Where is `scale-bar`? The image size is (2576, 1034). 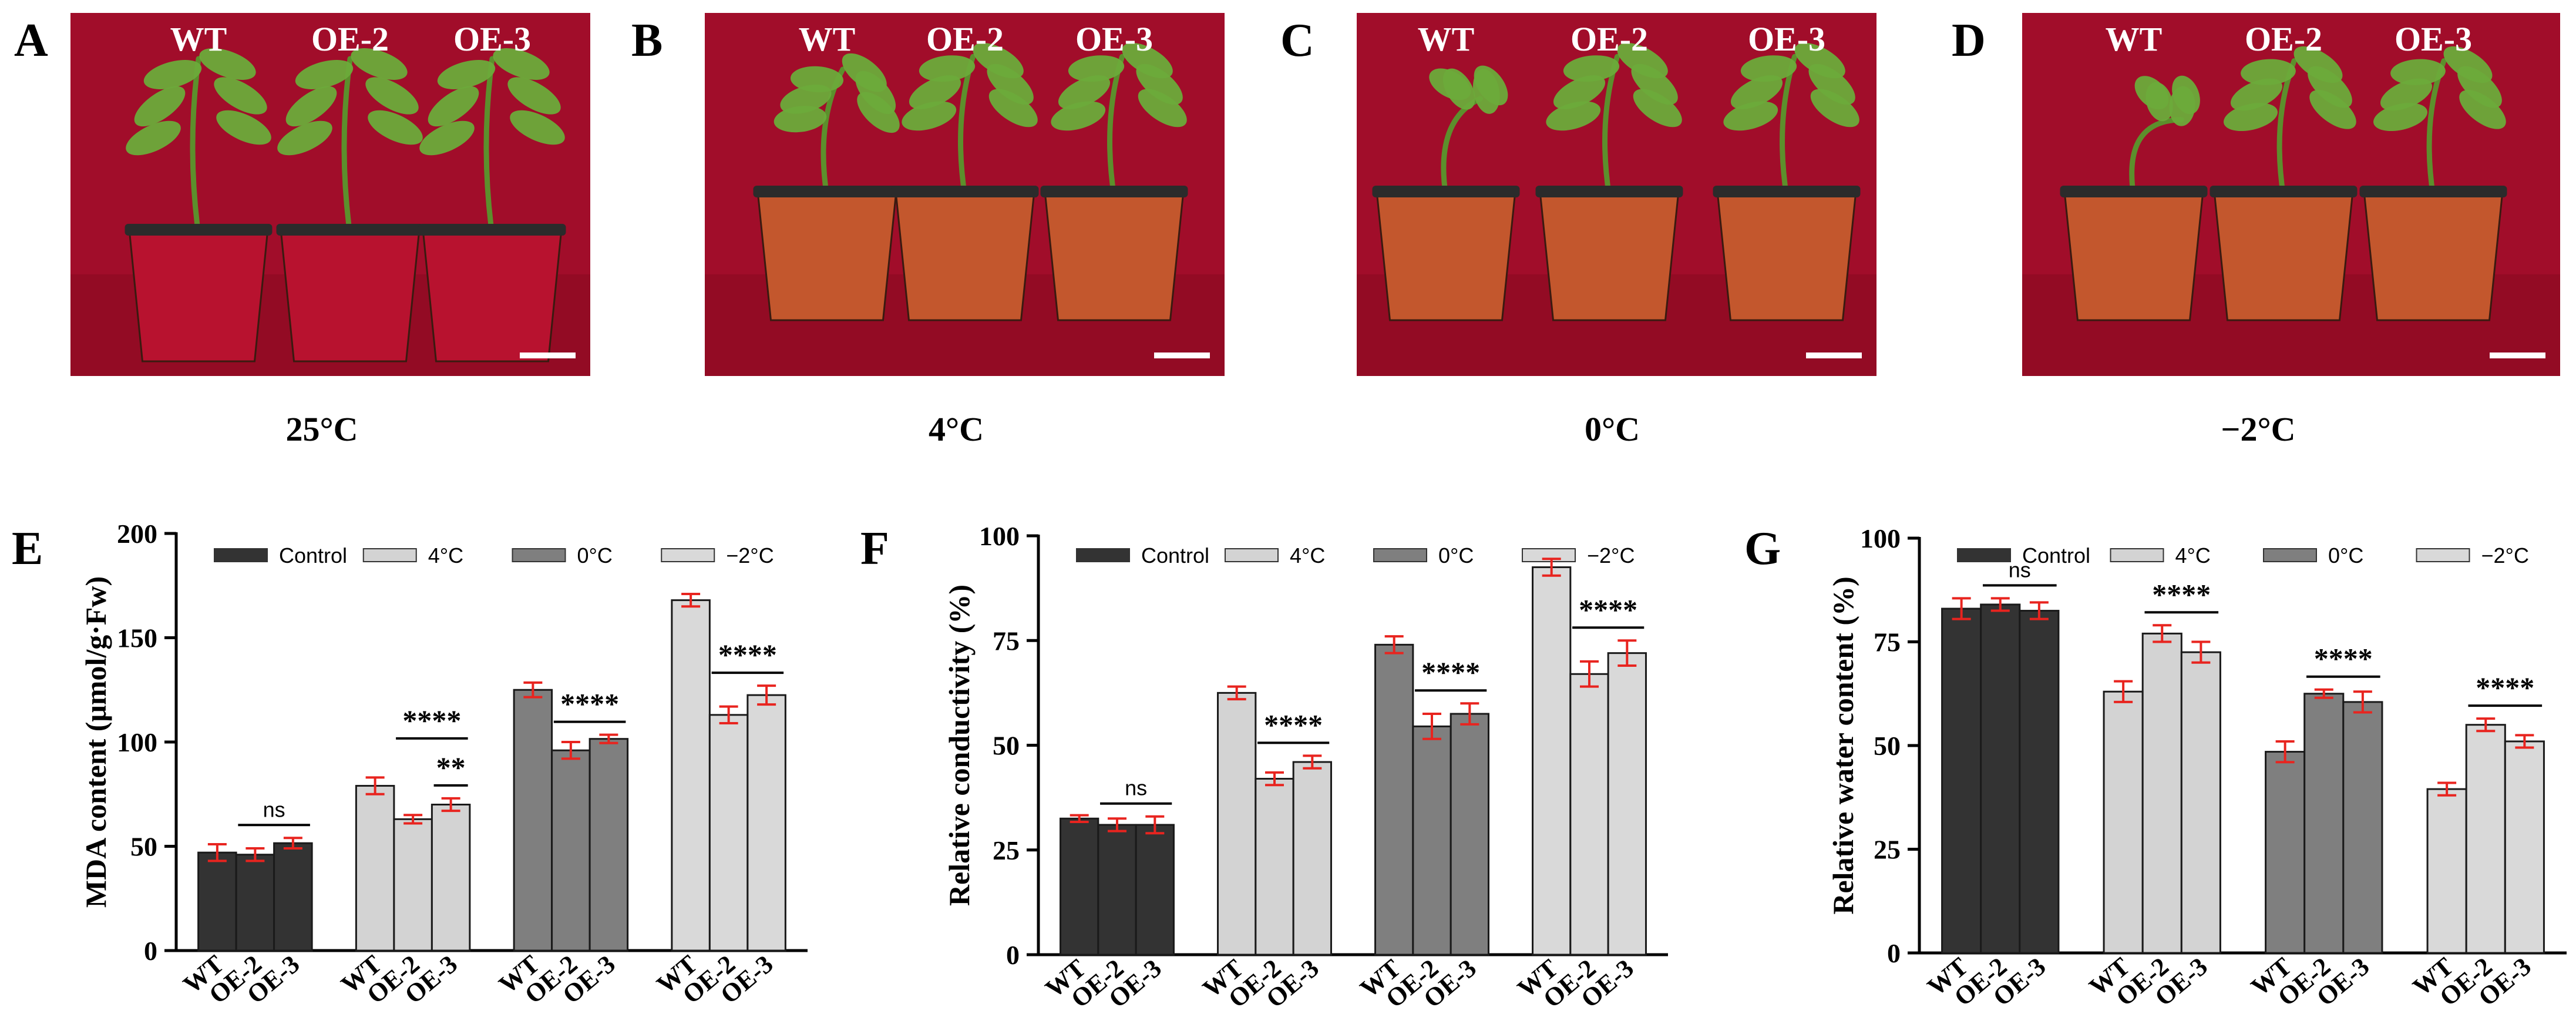 scale-bar is located at coordinates (1182, 355).